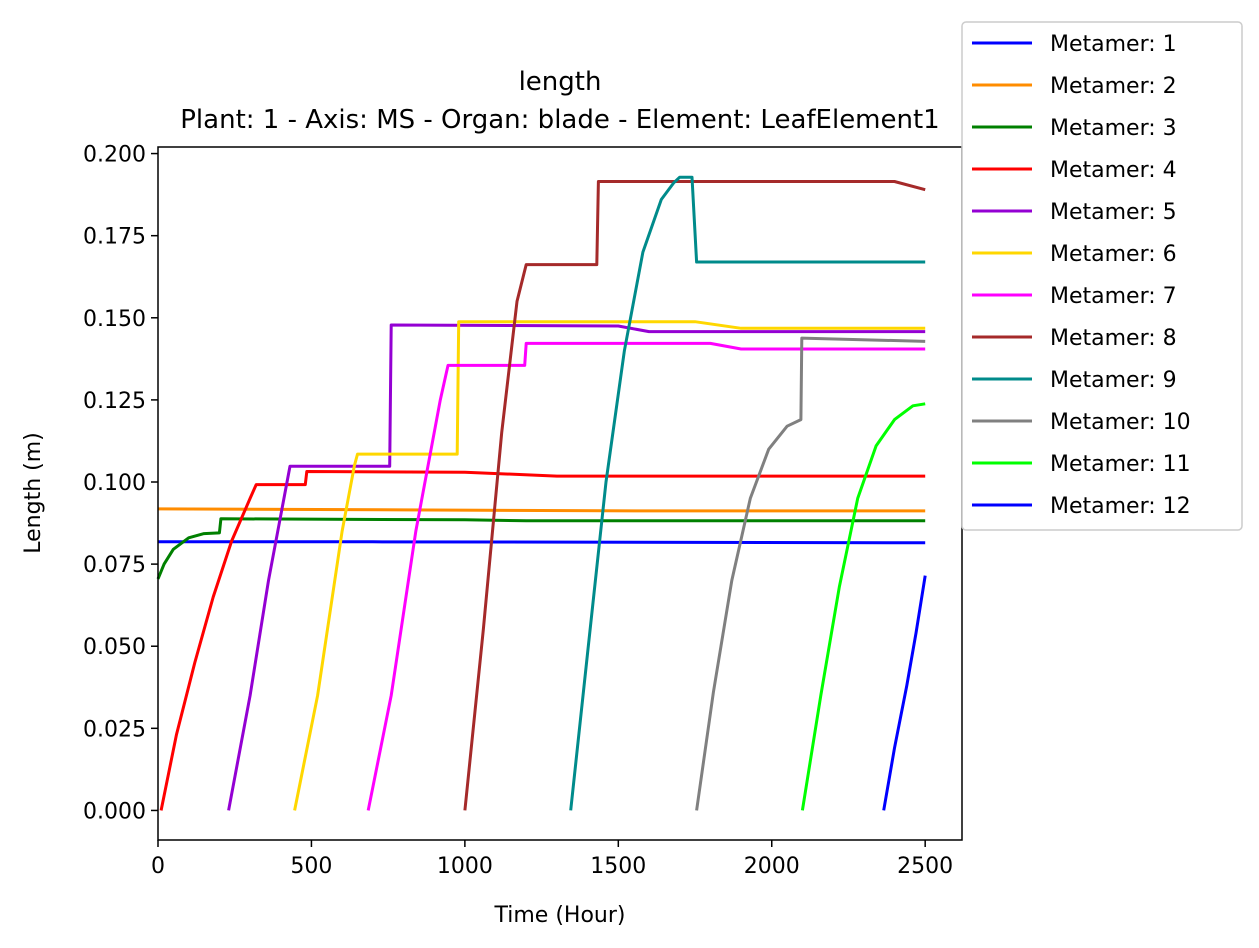 The image size is (1259, 948). Describe the element at coordinates (1113, 254) in the screenshot. I see `legend-label-6: Metamer: 6` at that location.